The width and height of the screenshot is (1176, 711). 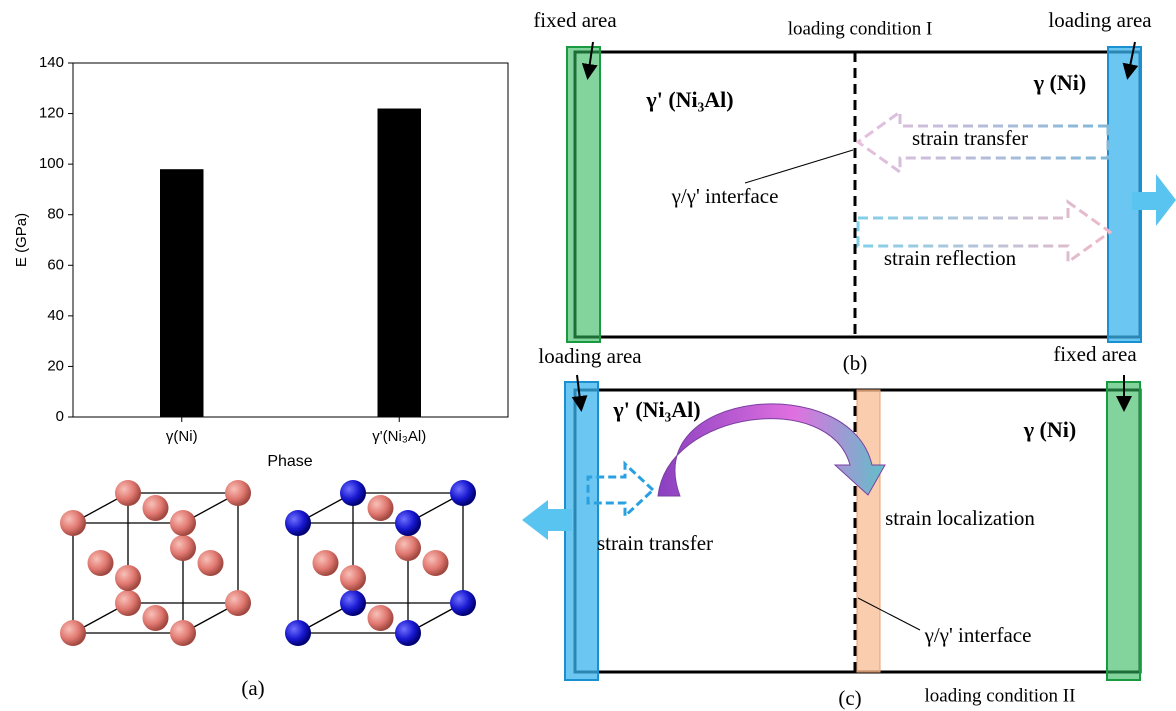 What do you see at coordinates (771, 450) in the screenshot?
I see `curved-arrow` at bounding box center [771, 450].